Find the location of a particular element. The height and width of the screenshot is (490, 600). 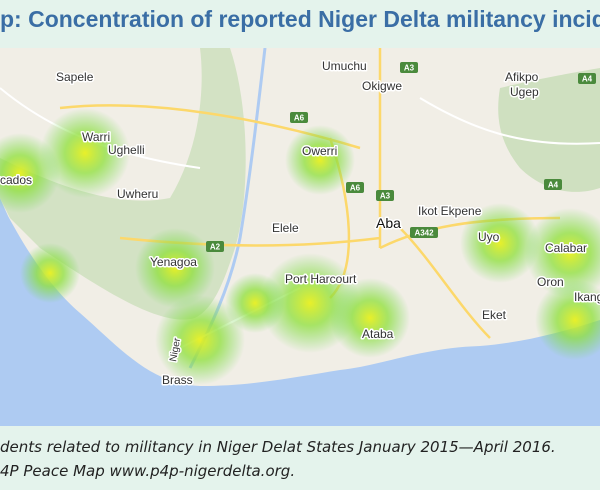

place-label: Sapele is located at coordinates (75, 77).